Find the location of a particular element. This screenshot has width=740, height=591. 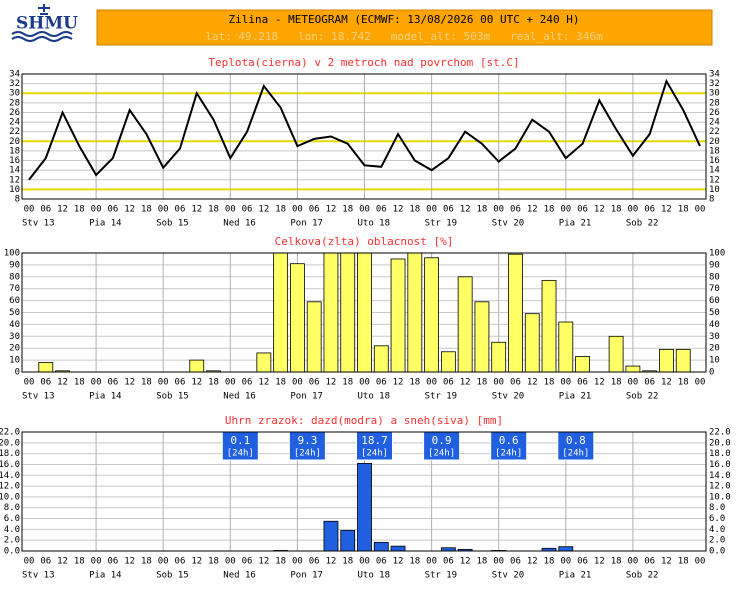

y-tick-label-right: 30 is located at coordinates (714, 337).